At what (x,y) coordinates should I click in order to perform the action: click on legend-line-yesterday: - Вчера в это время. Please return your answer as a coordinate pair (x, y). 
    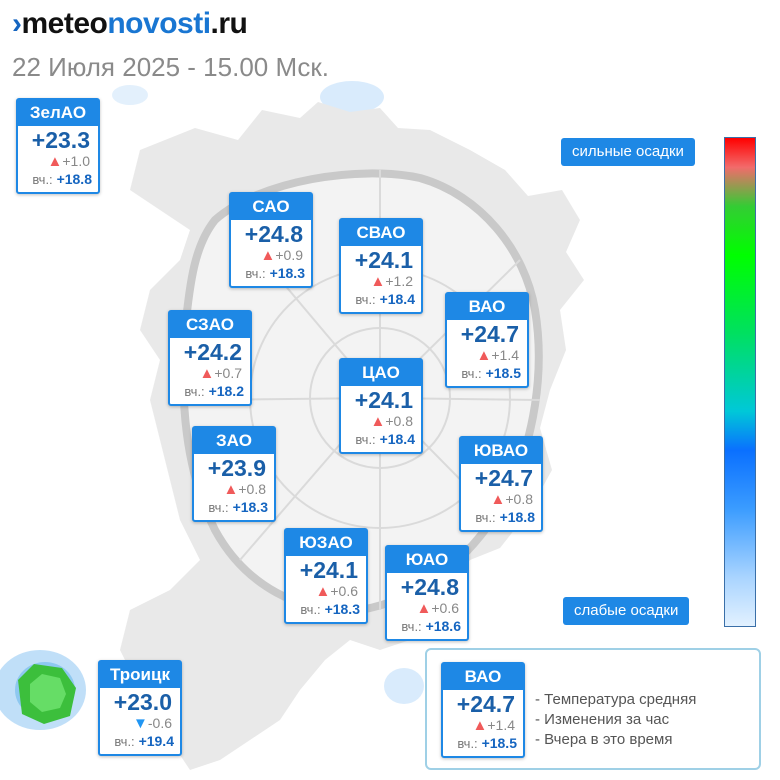
    Looking at the image, I should click on (604, 739).